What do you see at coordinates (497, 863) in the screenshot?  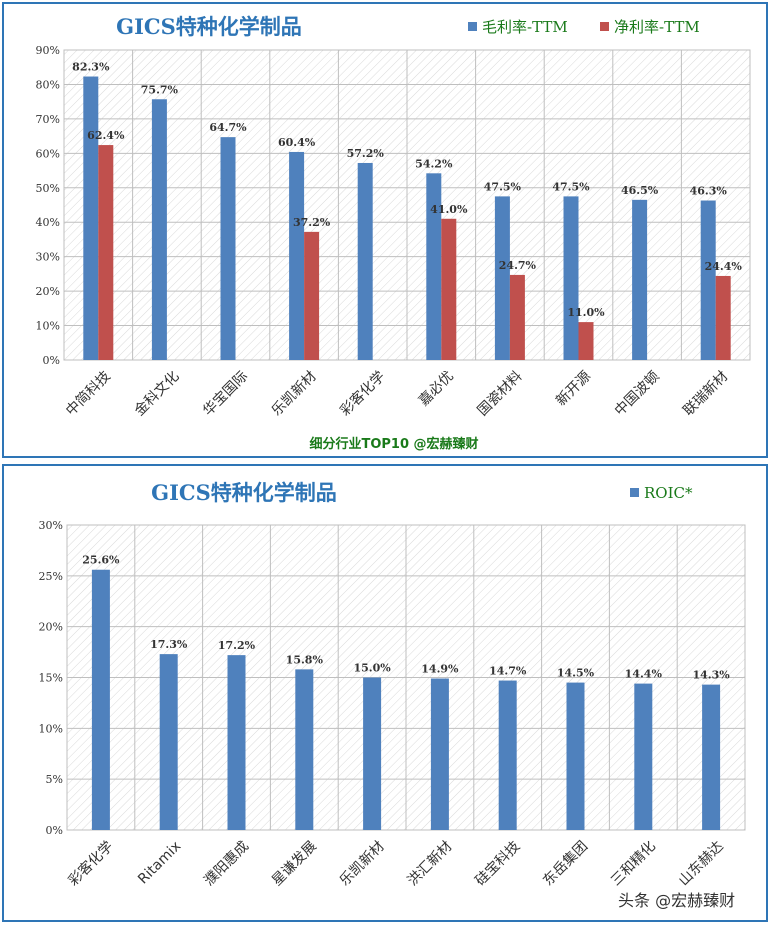 I see `x-tick-label: 硅宝科技` at bounding box center [497, 863].